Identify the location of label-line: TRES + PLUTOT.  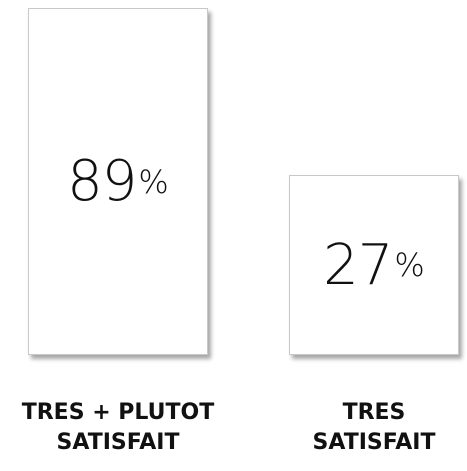
(118, 412).